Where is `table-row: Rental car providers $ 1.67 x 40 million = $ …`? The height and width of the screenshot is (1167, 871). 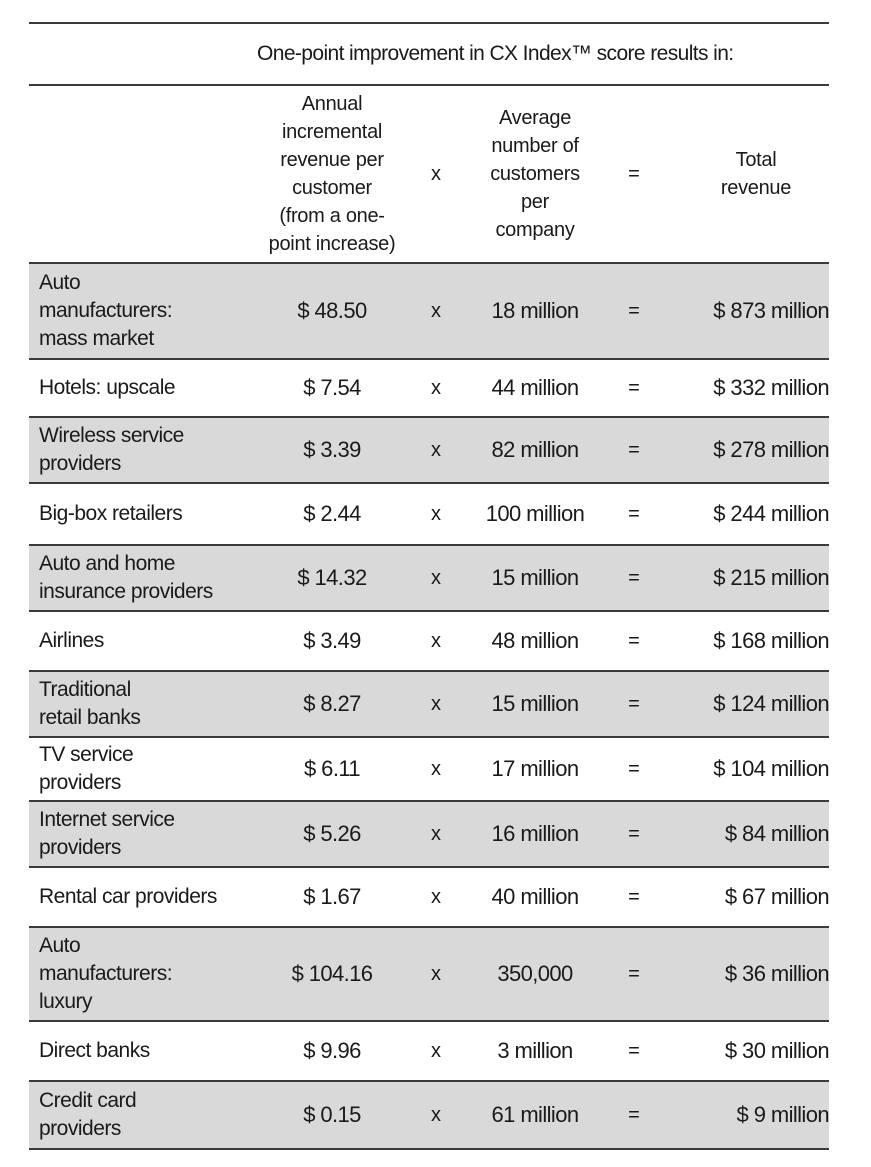
table-row: Rental car providers $ 1.67 x 40 million = $ … is located at coordinates (429, 898).